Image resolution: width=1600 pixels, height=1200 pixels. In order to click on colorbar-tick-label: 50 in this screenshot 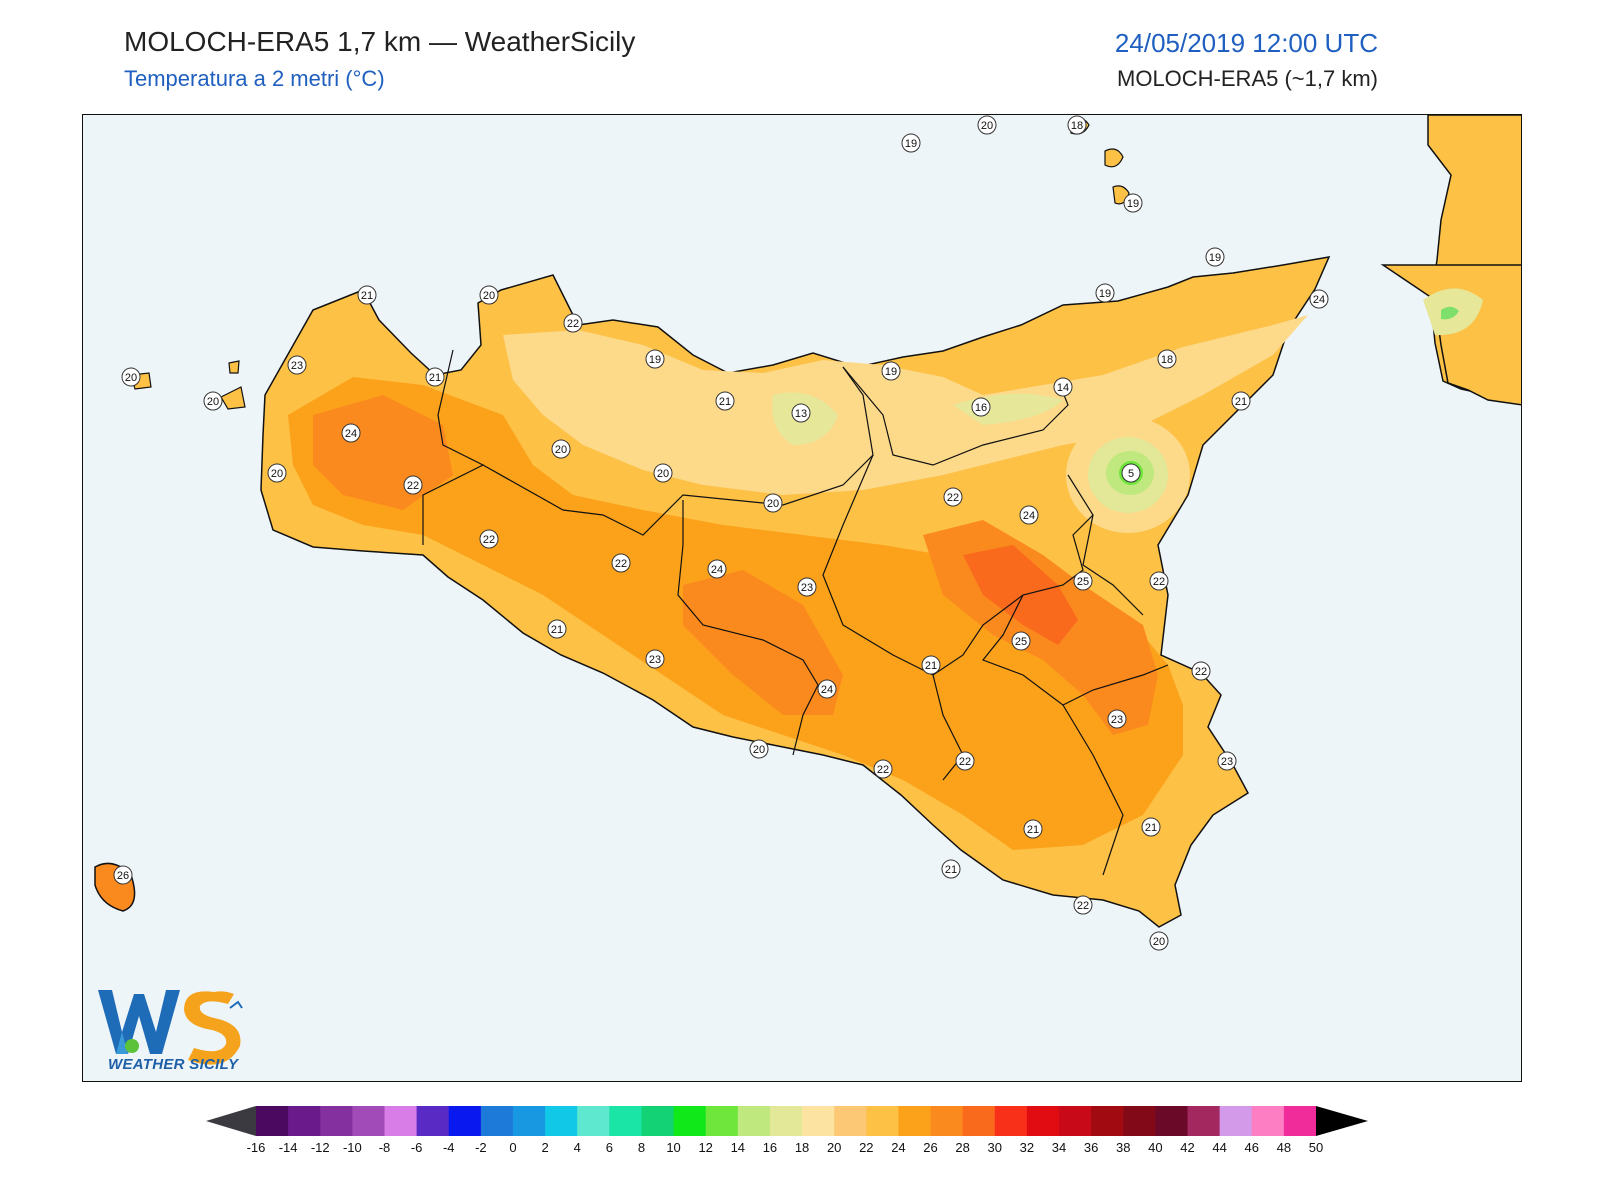, I will do `click(1316, 1147)`.